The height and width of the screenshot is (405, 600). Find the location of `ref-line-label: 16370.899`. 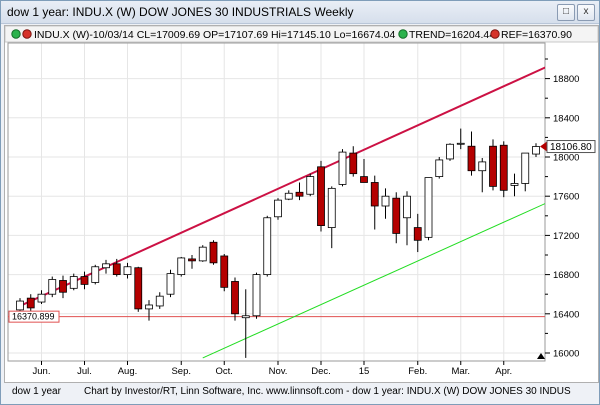

ref-line-label: 16370.899 is located at coordinates (33, 317).